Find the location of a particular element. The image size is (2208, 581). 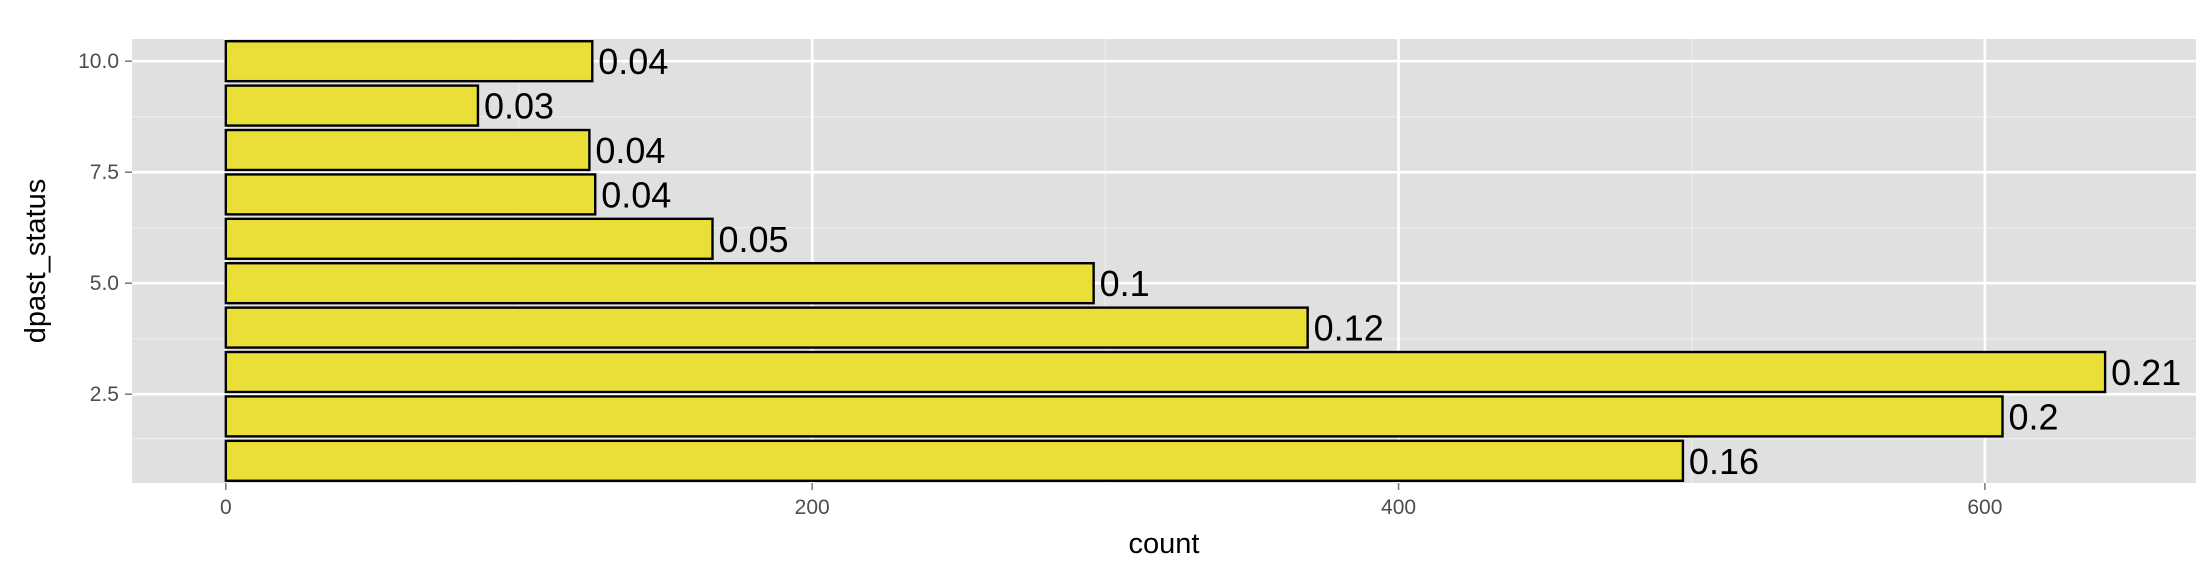

data-label: 0.16 is located at coordinates (1724, 461).